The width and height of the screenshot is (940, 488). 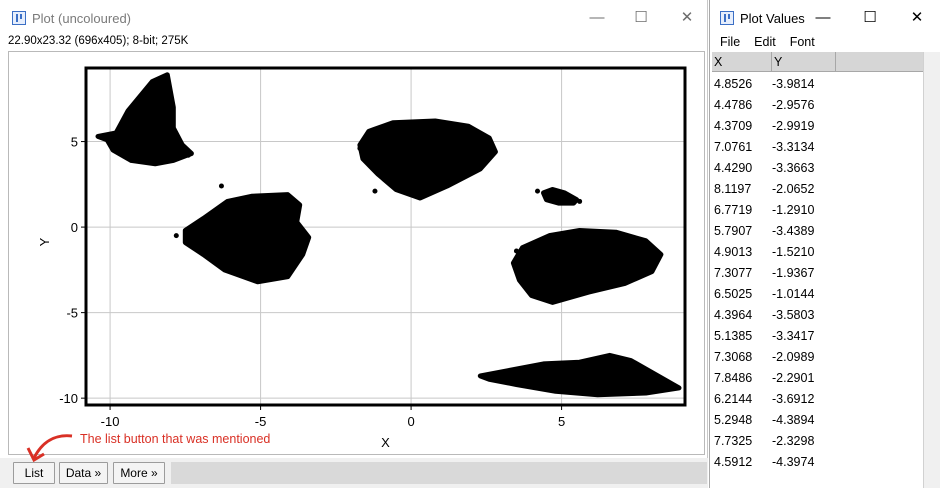 I want to click on menu-edit: Edit, so click(x=765, y=42).